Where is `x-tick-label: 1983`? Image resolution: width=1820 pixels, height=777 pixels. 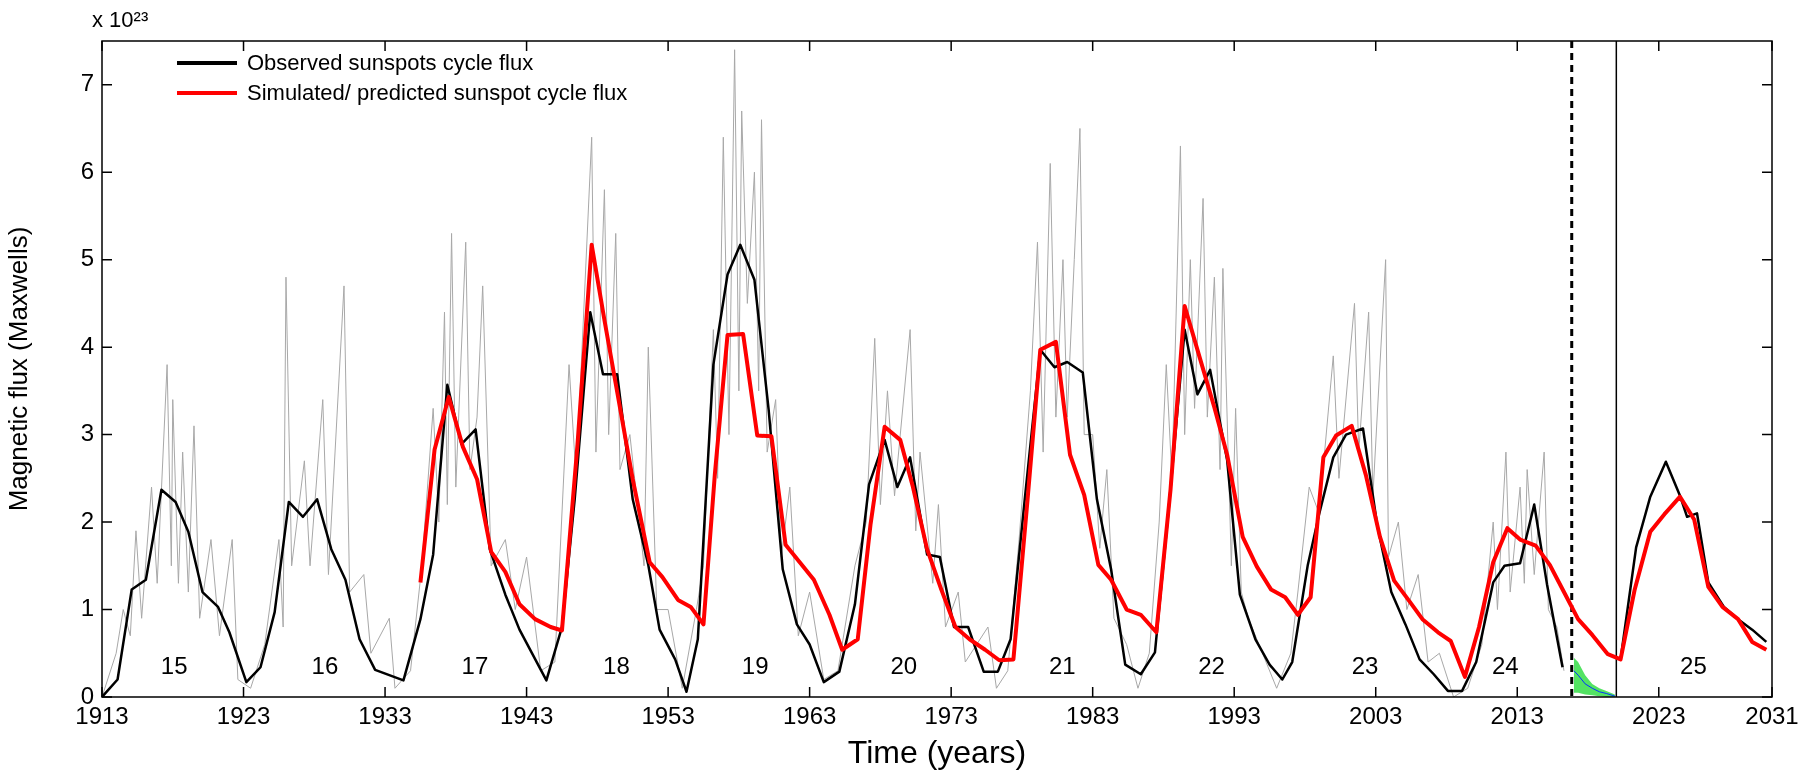 x-tick-label: 1983 is located at coordinates (1092, 716).